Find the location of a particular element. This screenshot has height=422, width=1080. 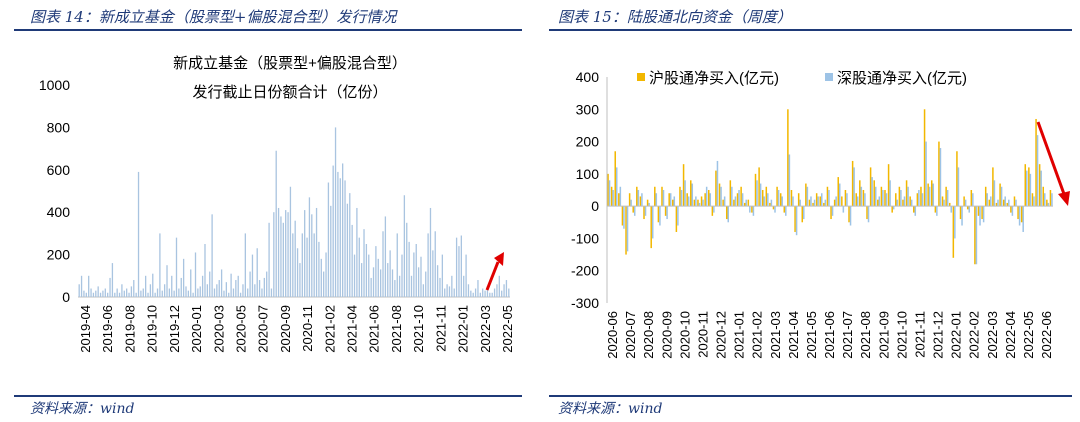

source-note: 资料来源：wind is located at coordinates (610, 409).